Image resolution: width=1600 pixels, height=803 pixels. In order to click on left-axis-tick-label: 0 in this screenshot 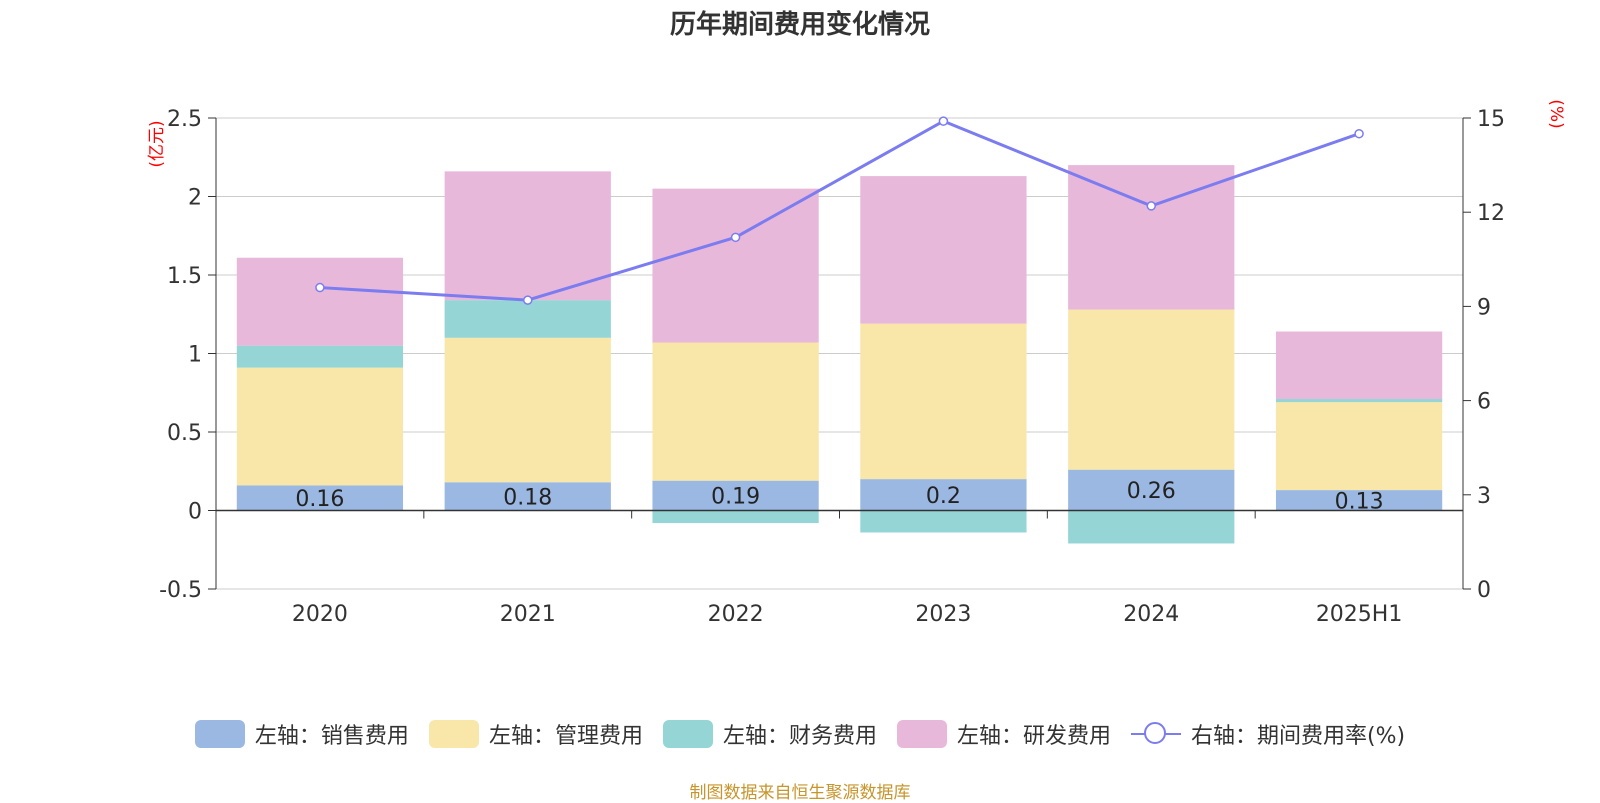, I will do `click(195, 512)`.